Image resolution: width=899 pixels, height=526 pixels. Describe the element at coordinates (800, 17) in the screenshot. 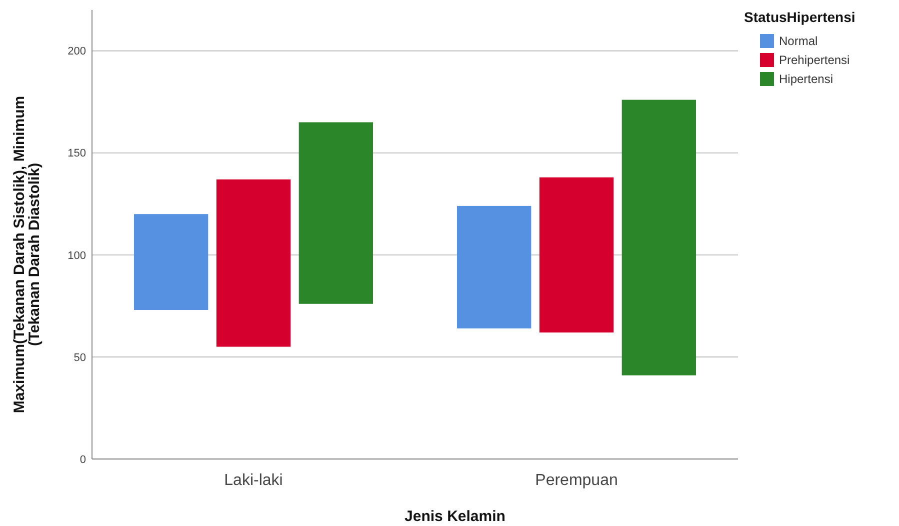

I see `legend-title: StatusHipertensi` at that location.